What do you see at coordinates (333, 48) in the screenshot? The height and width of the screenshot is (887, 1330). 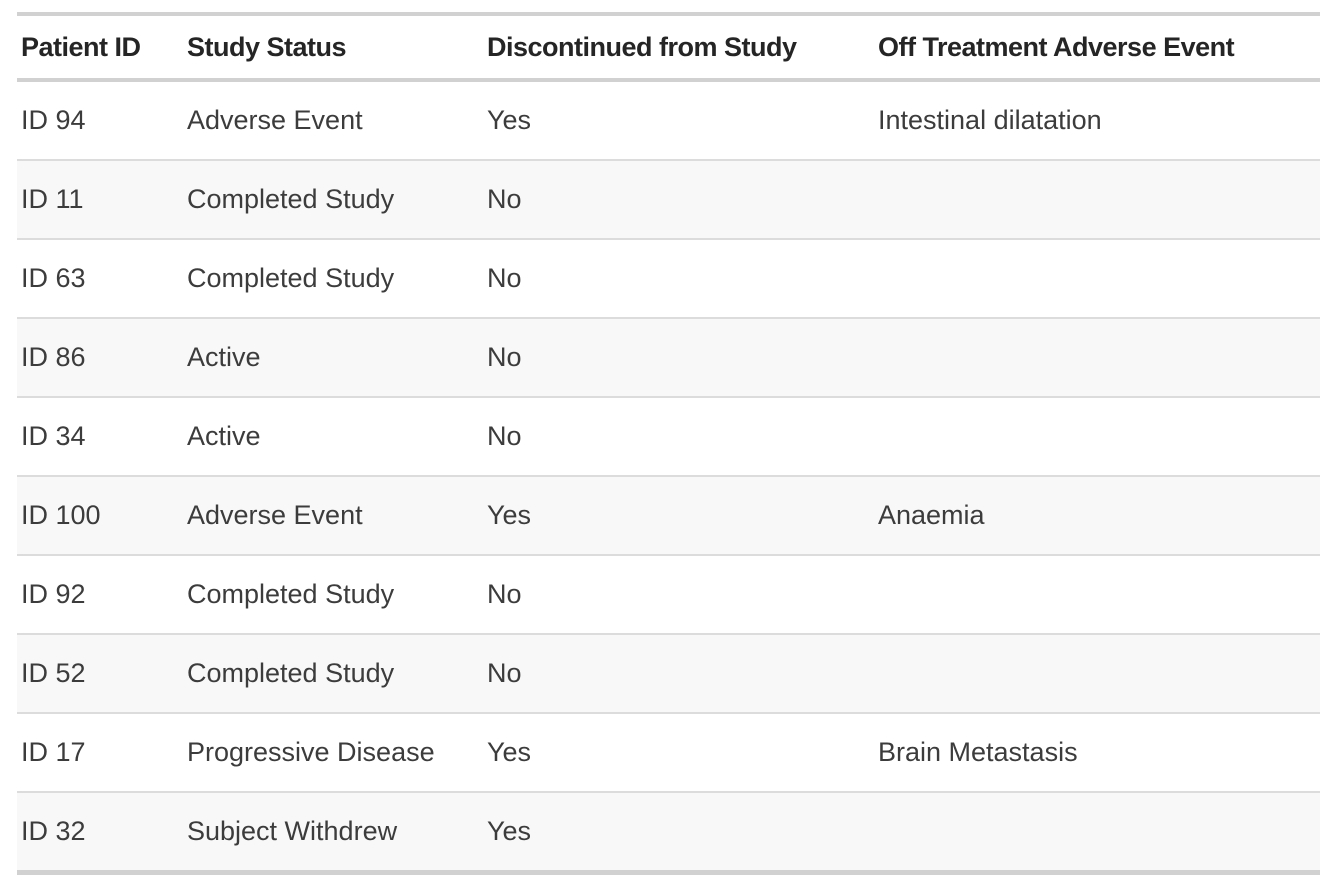 I see `column-header-study-status: Study Status` at bounding box center [333, 48].